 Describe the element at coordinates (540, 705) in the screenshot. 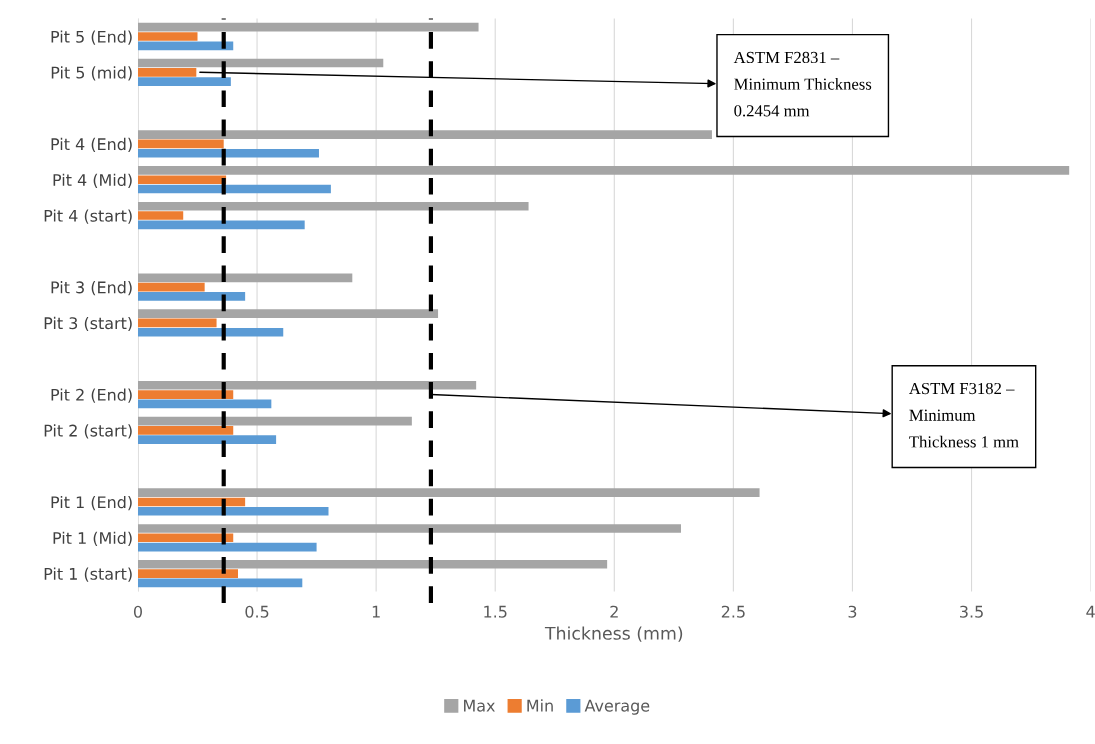

I see `legend-label: Min` at that location.